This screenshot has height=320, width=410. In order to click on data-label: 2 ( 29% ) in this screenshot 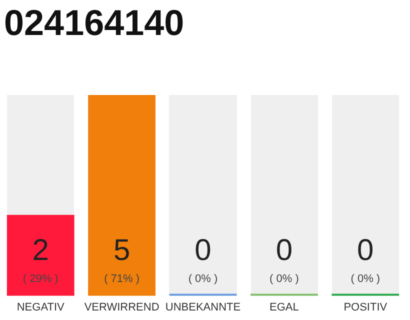, I will do `click(40, 259)`.